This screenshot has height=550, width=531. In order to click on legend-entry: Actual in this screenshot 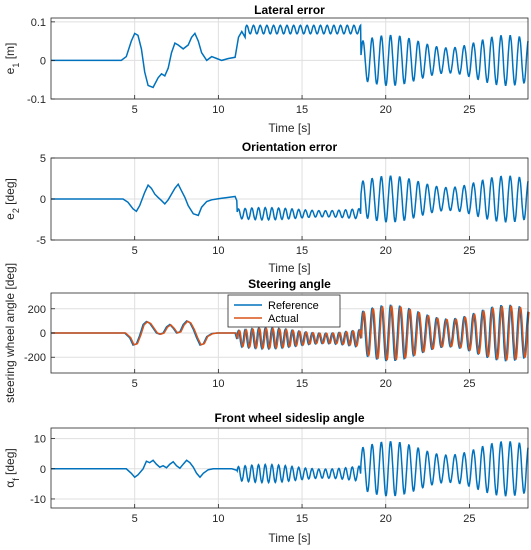, I will do `click(283, 319)`.